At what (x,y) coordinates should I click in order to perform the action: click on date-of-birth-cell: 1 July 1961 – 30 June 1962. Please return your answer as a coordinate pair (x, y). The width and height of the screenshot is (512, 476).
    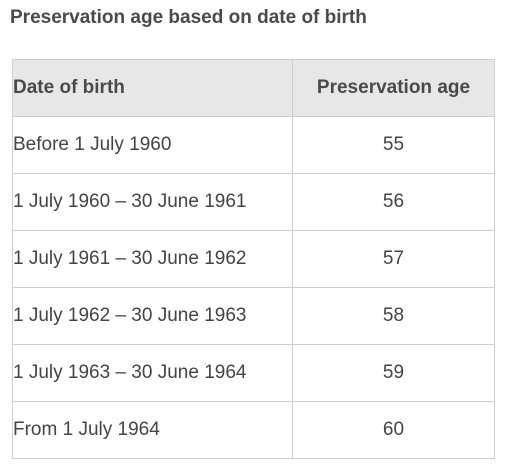
    Looking at the image, I should click on (152, 259).